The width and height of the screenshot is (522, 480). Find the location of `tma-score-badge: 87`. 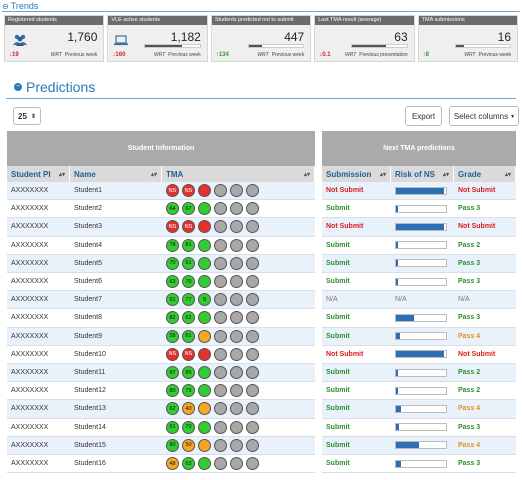

tma-score-badge: 87 is located at coordinates (172, 373).